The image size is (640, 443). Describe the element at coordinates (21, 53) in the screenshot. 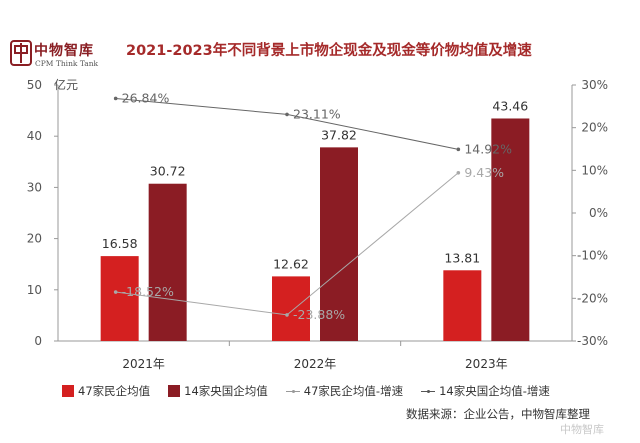

I see `logo-mark-icon` at that location.